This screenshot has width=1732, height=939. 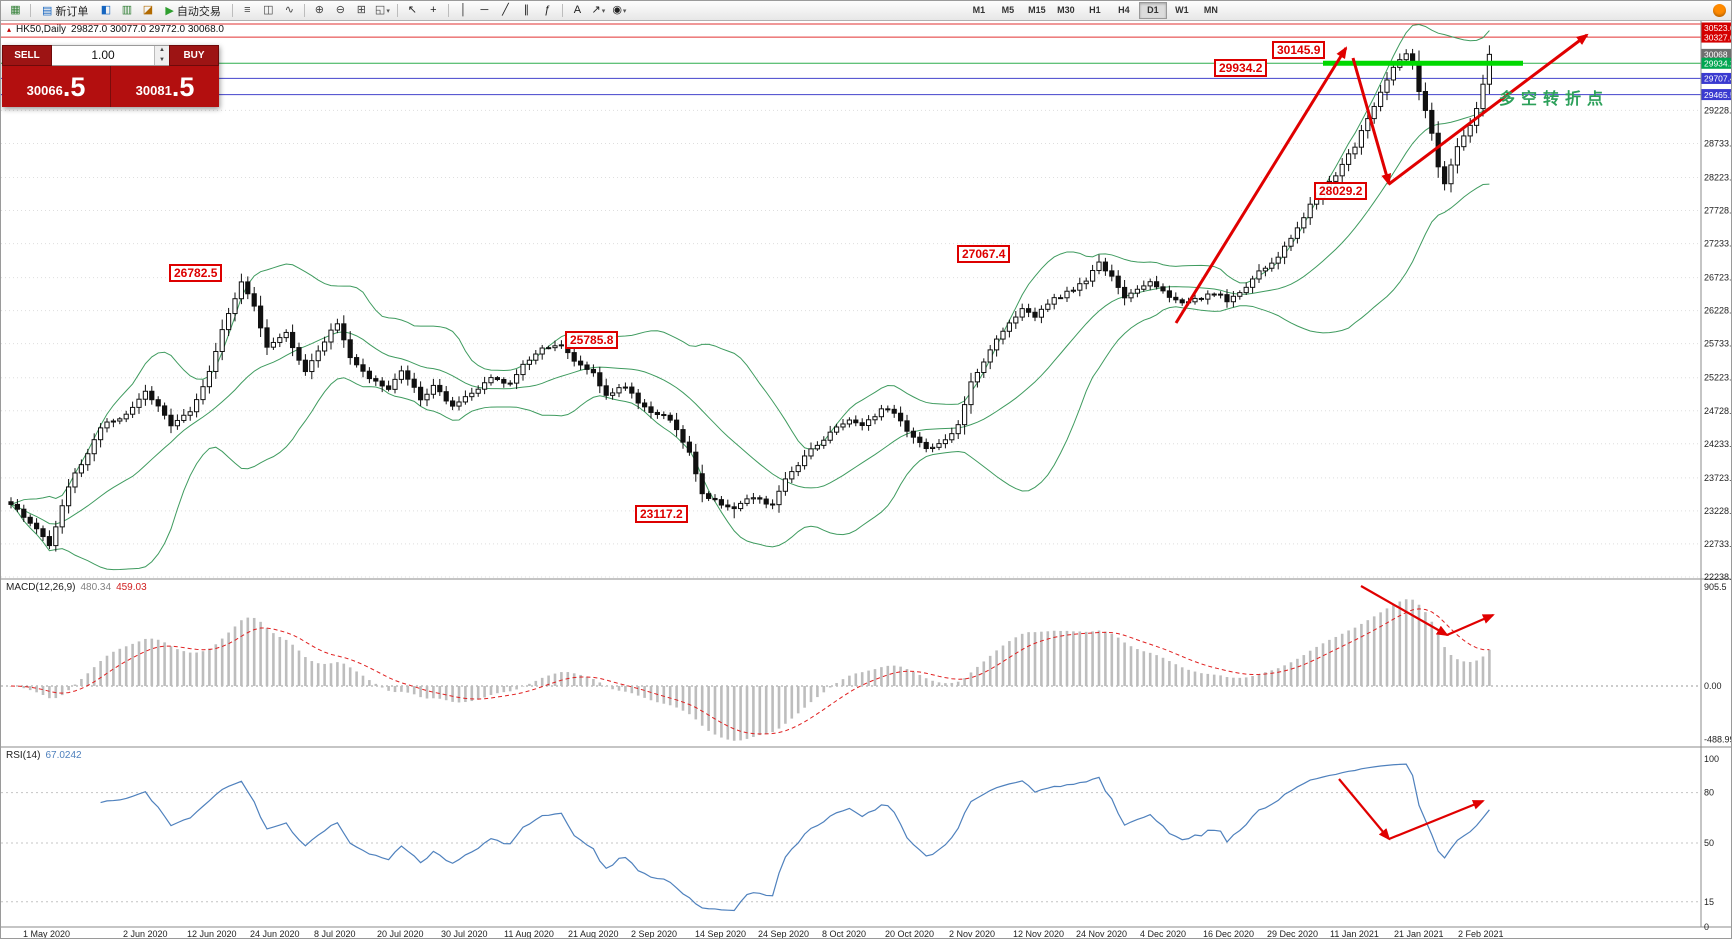 What do you see at coordinates (145, 934) in the screenshot?
I see `svg-text: 2 Jun 2020` at bounding box center [145, 934].